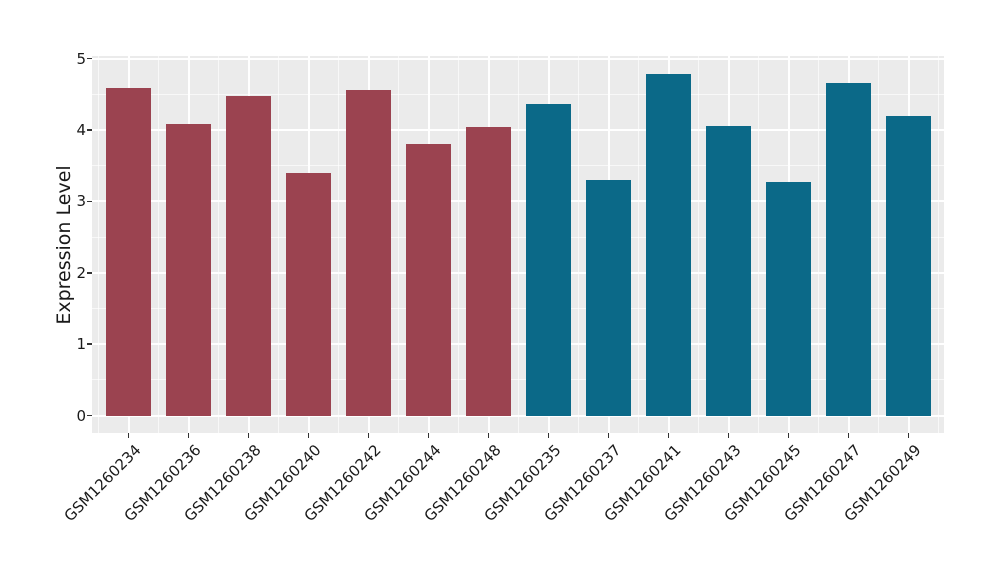  What do you see at coordinates (549, 259) in the screenshot?
I see `bar-GSM1260235` at bounding box center [549, 259].